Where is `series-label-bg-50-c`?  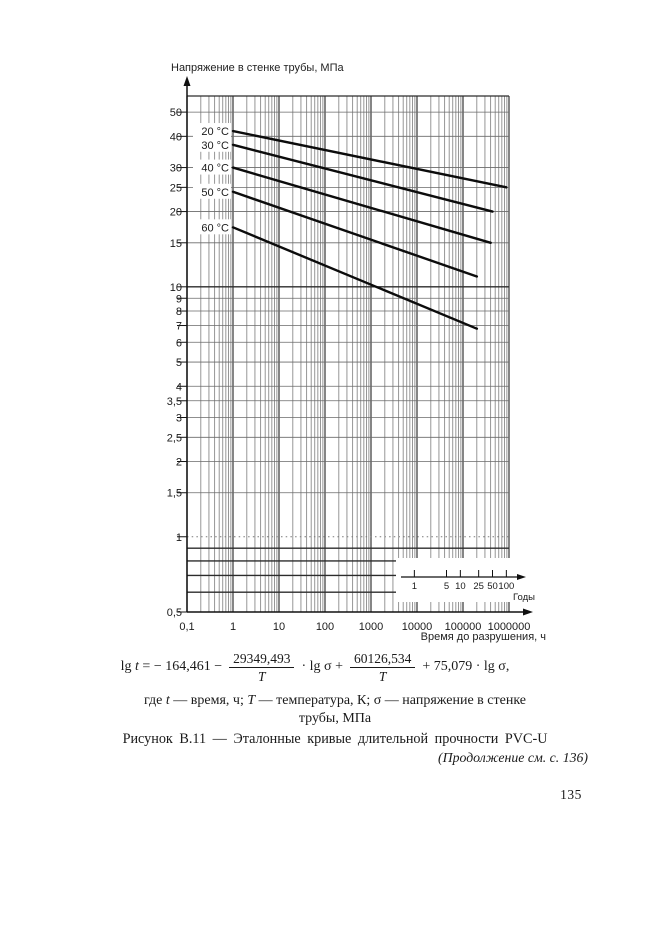
series-label-bg-50-c is located at coordinates (212, 191).